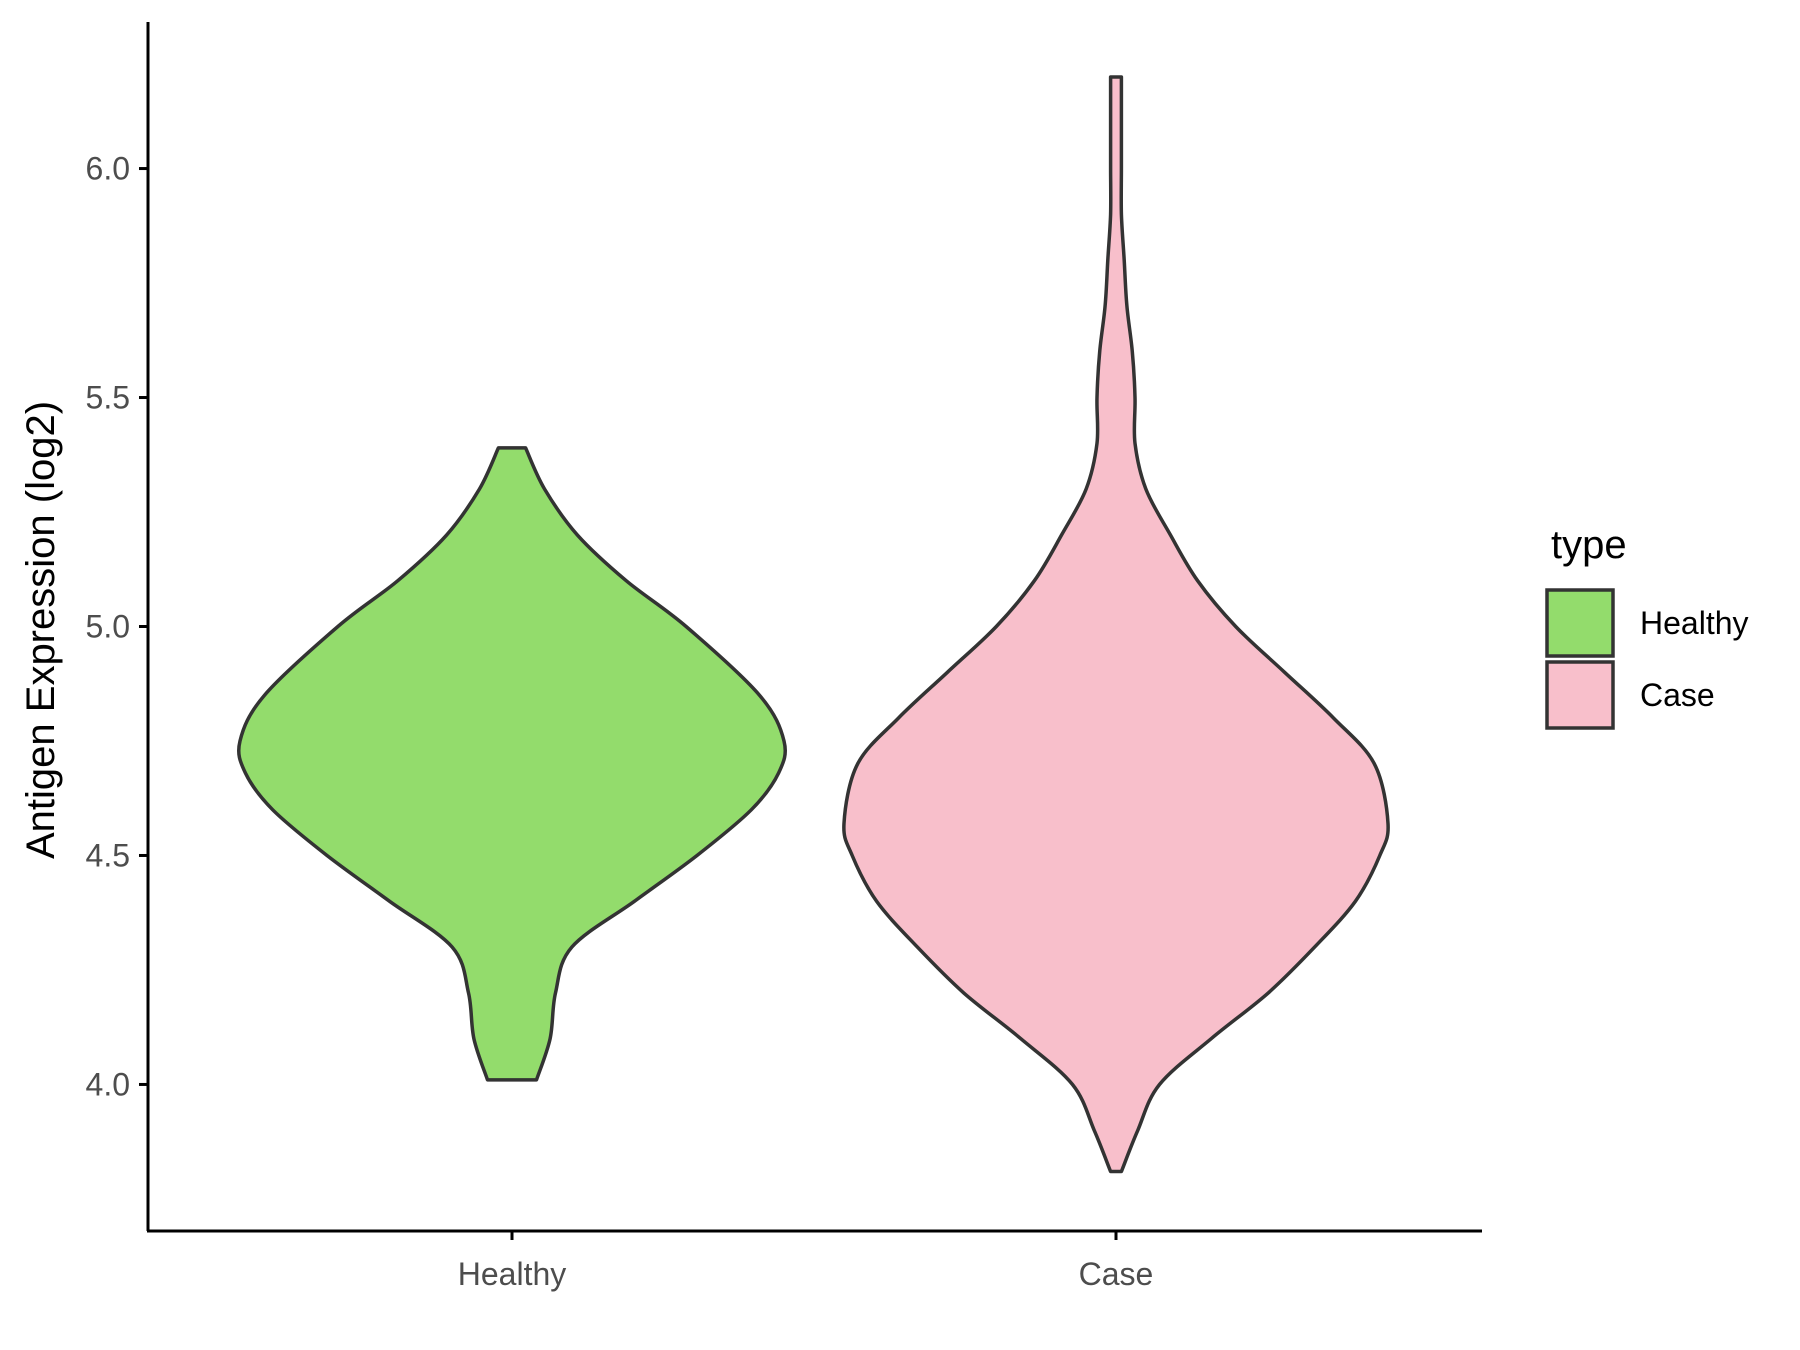 Image resolution: width=1800 pixels, height=1350 pixels. Describe the element at coordinates (1580, 695) in the screenshot. I see `legend-key-case` at that location.